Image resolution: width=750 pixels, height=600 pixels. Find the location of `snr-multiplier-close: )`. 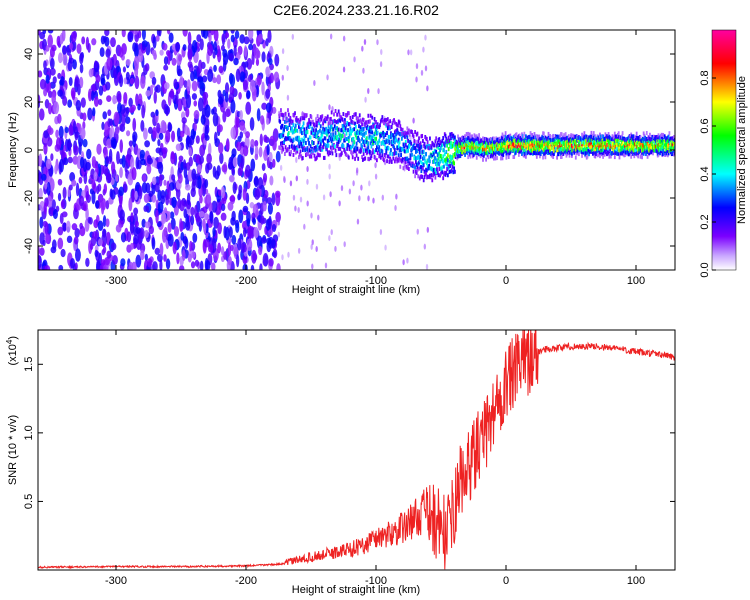

snr-multiplier-close: ) is located at coordinates (13, 338).